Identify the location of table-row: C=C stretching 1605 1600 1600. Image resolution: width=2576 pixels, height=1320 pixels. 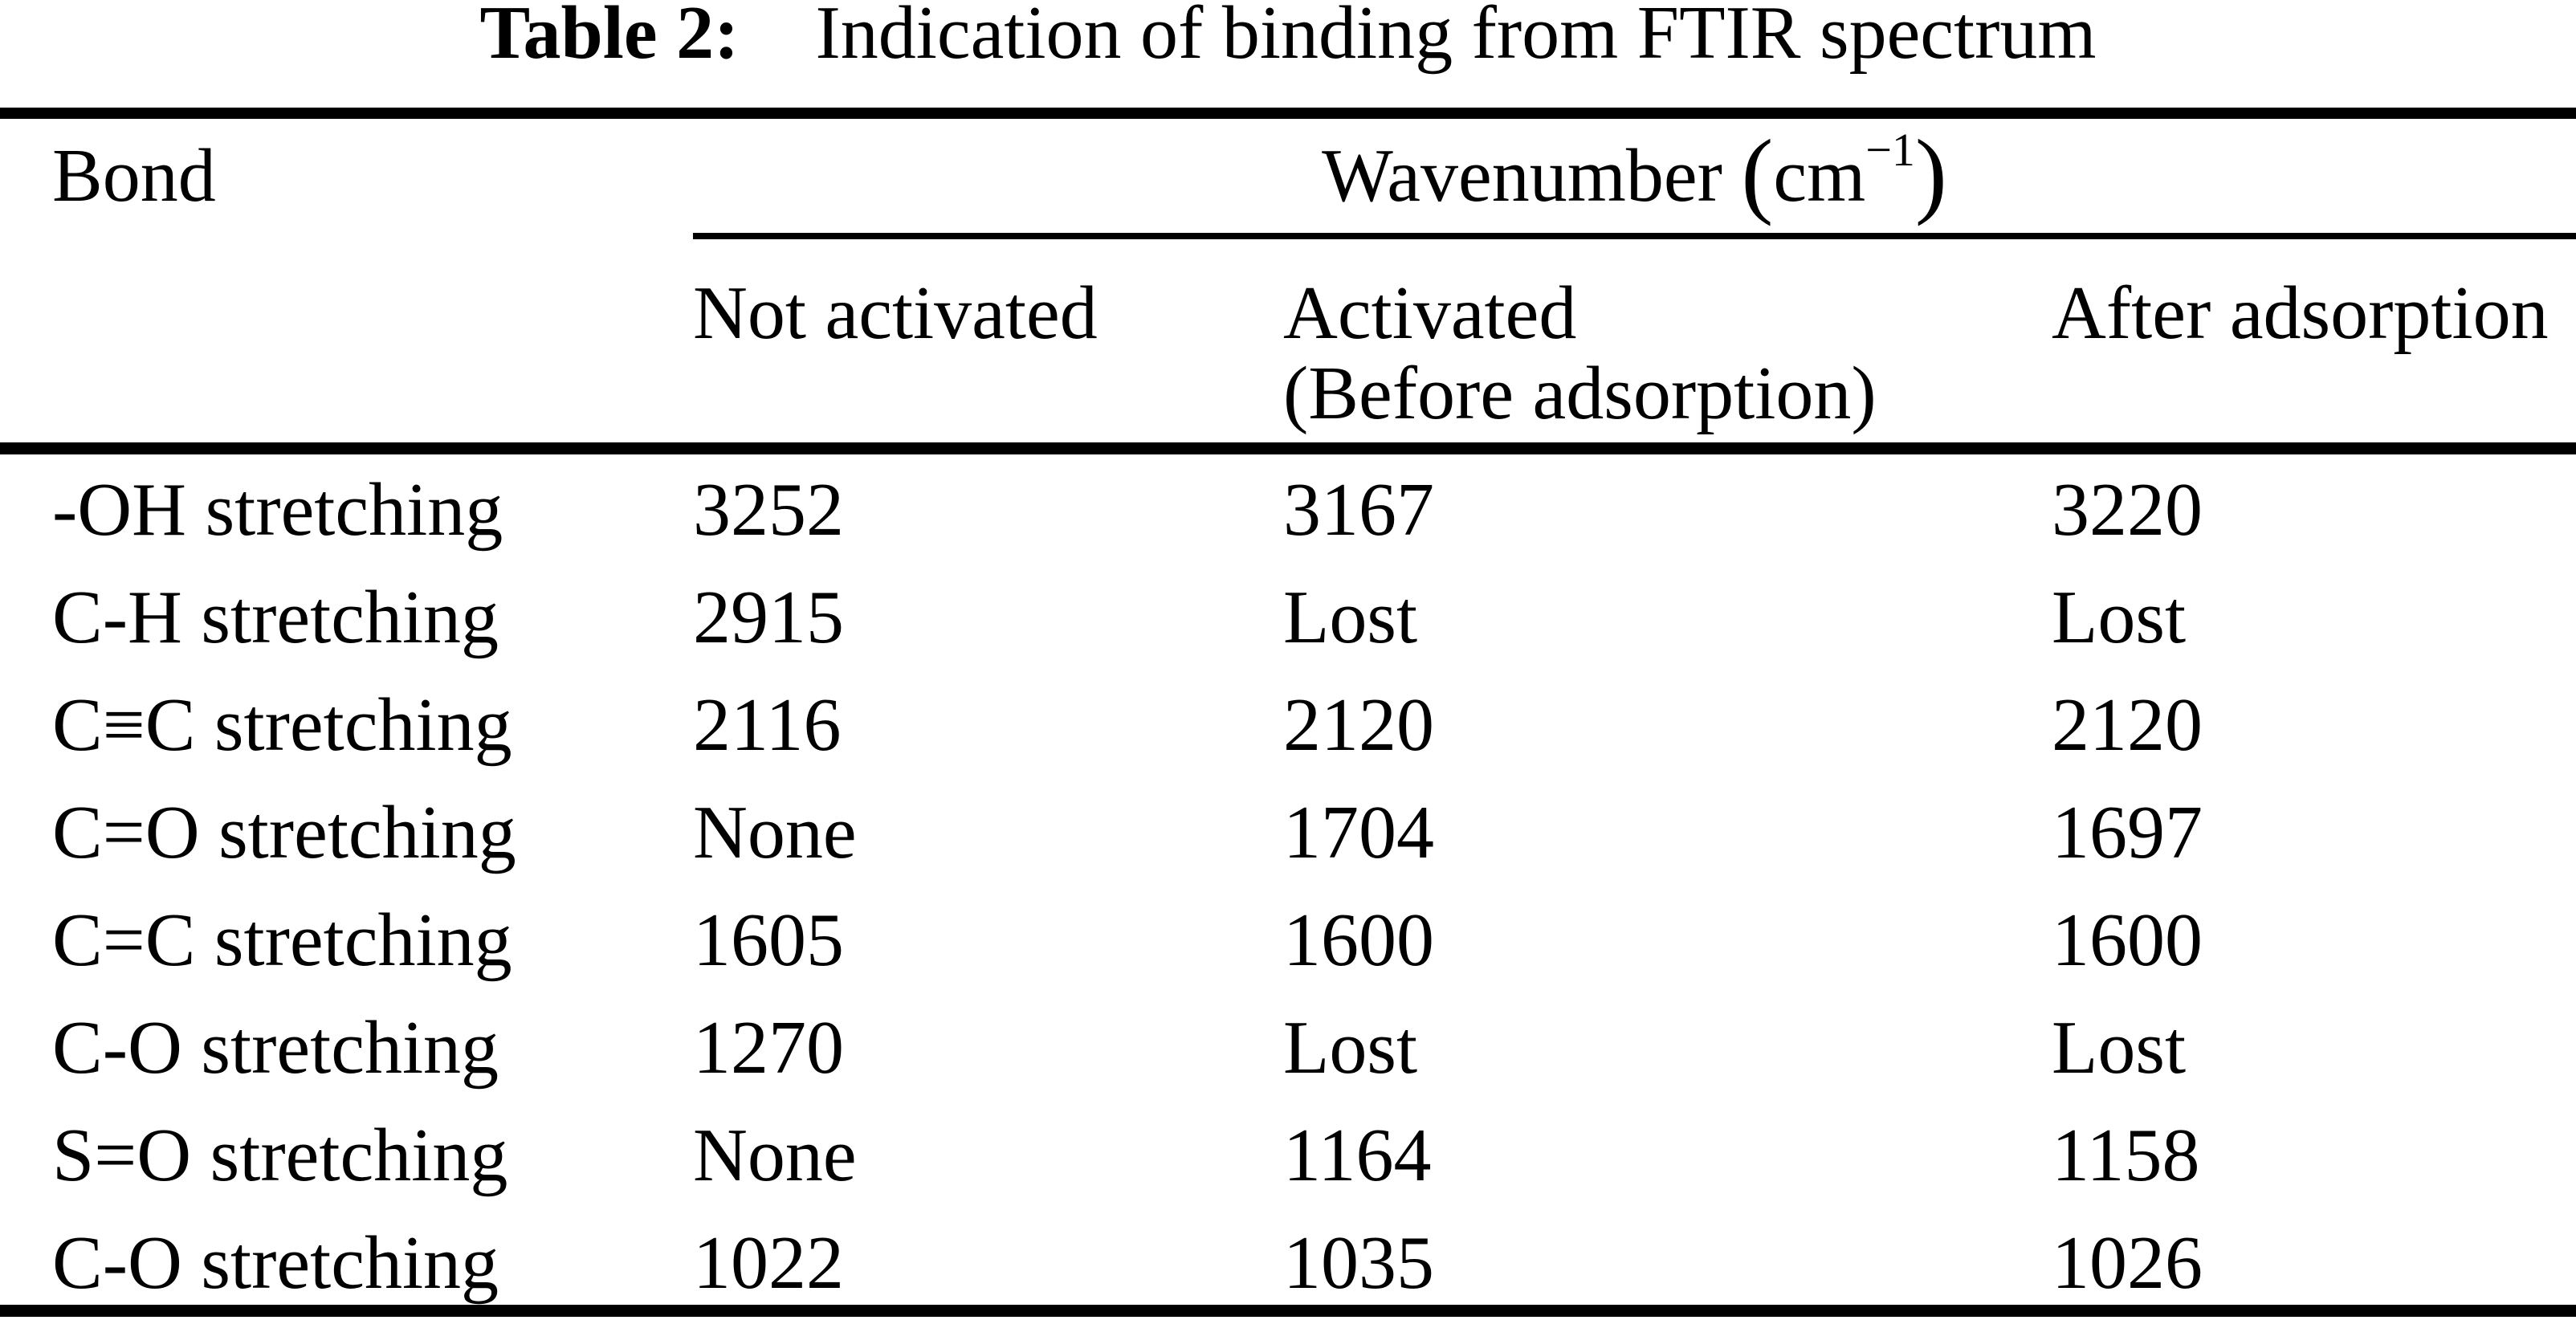
(1288, 956).